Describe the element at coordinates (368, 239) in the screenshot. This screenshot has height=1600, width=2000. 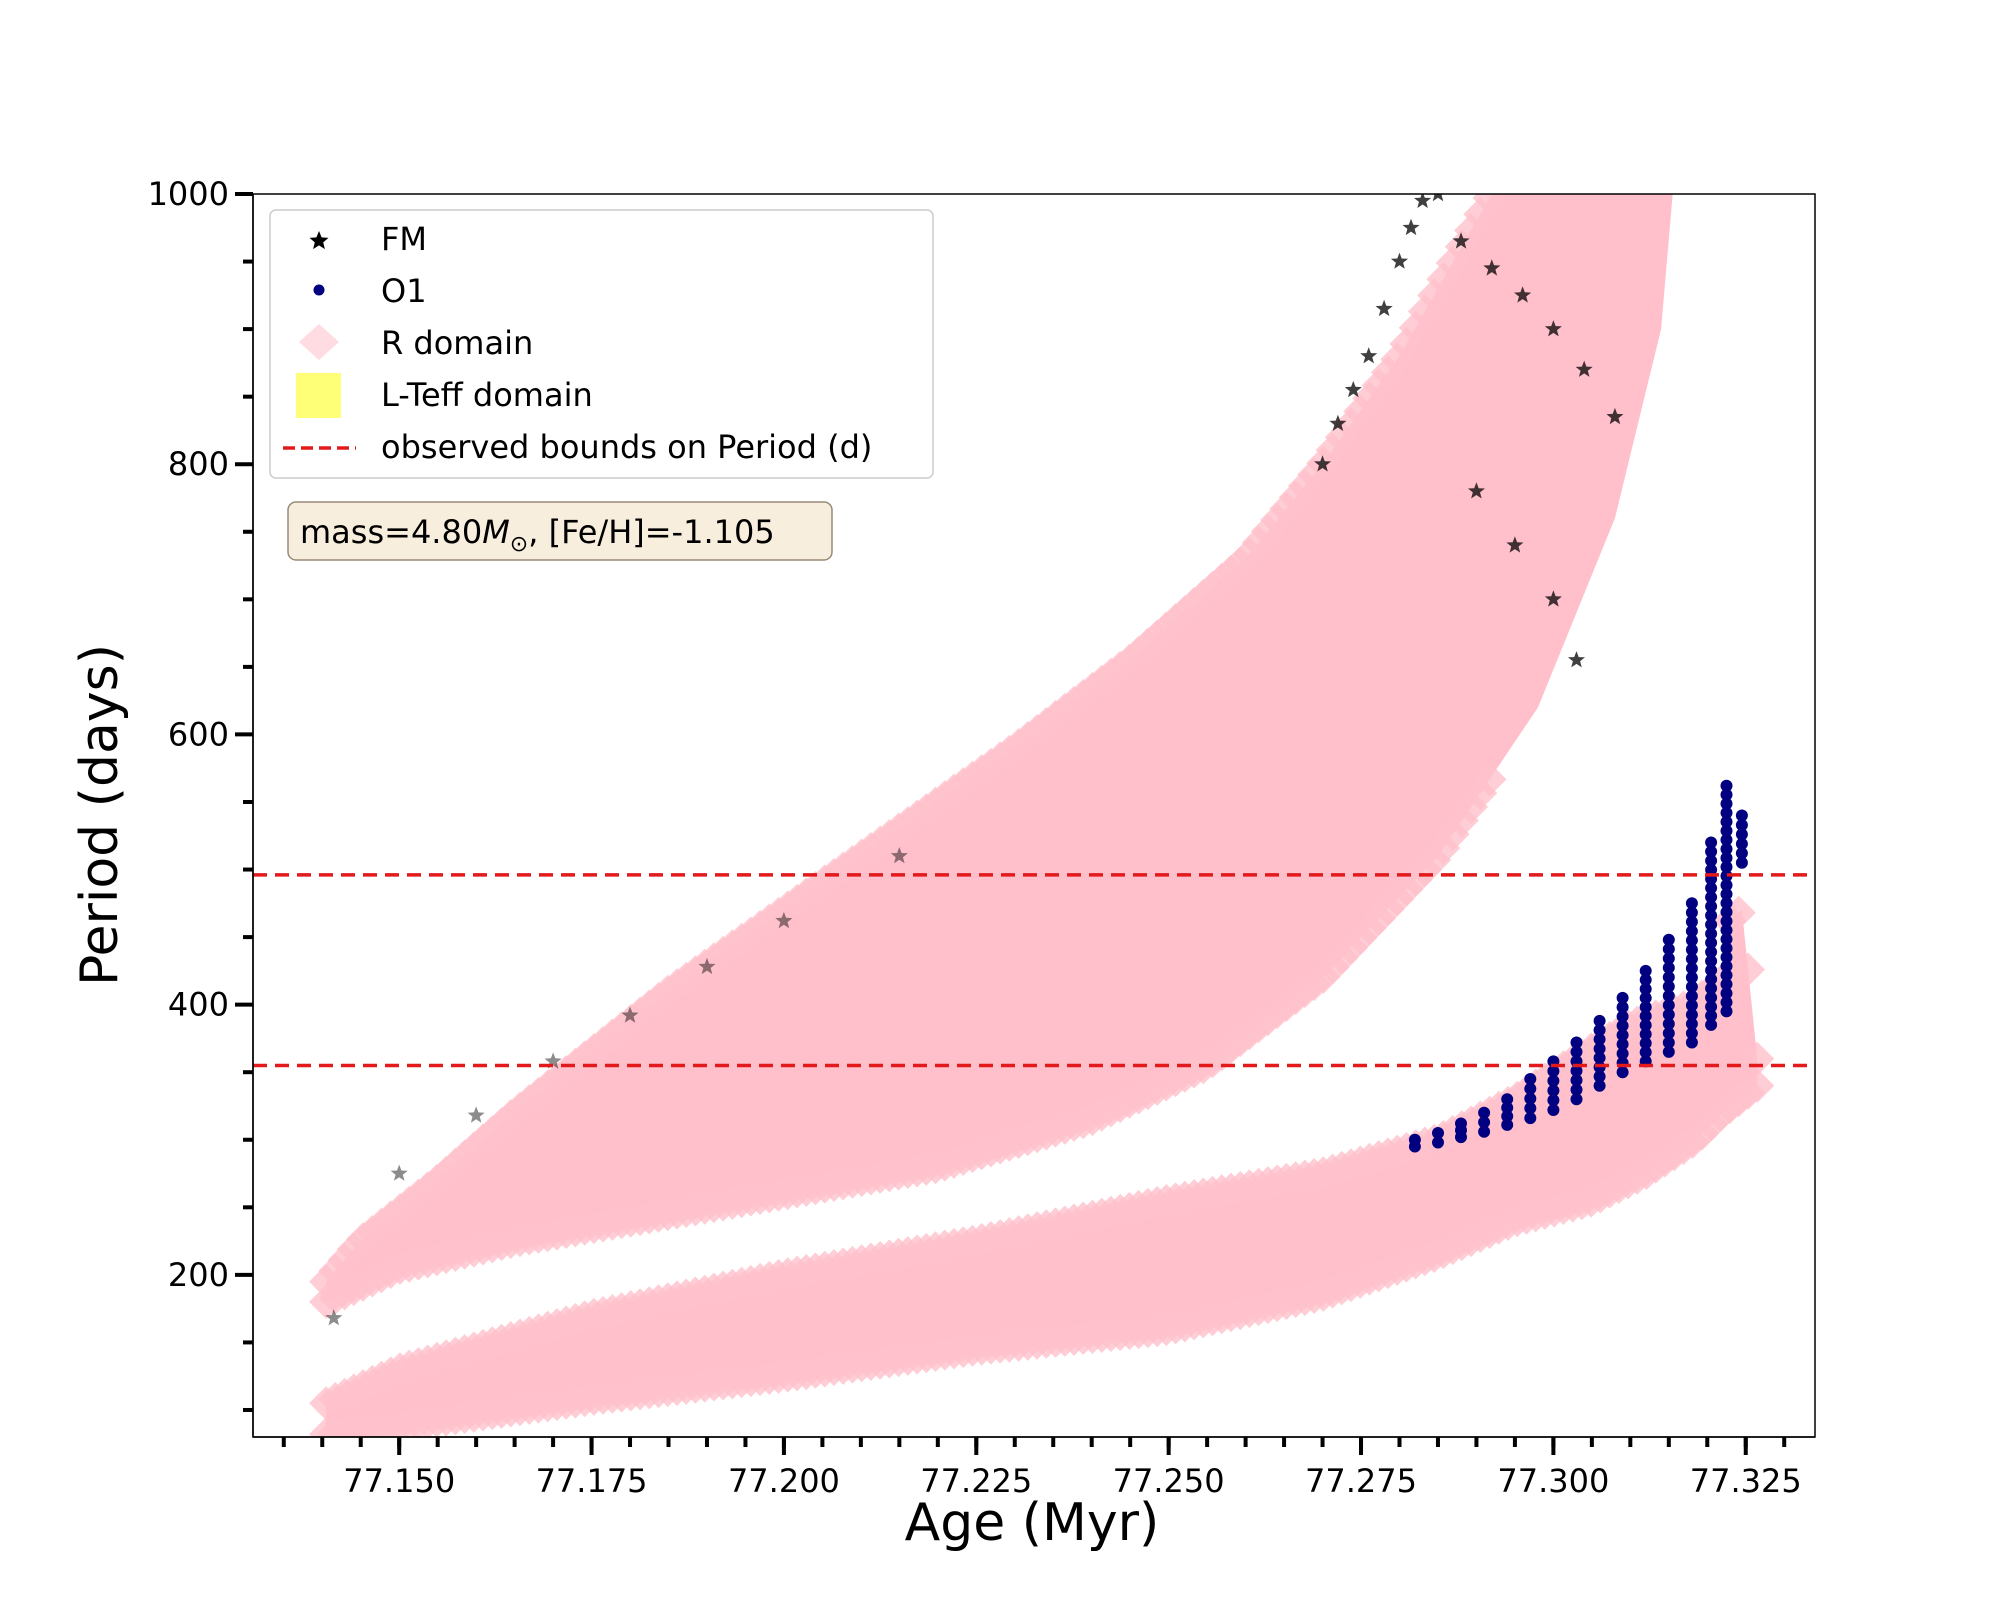
I see `legend-item-fm: FM` at that location.